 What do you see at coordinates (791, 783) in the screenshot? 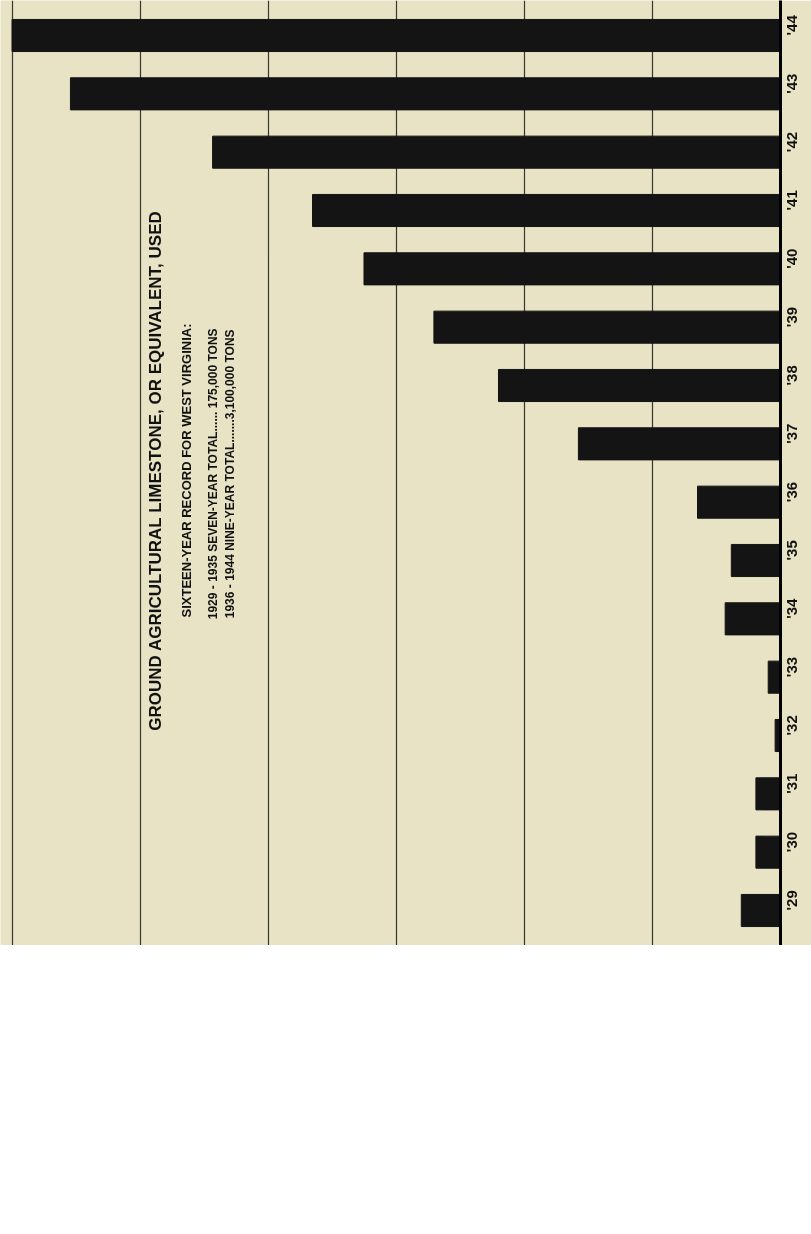
I see `y-tick-label: '31` at bounding box center [791, 783].